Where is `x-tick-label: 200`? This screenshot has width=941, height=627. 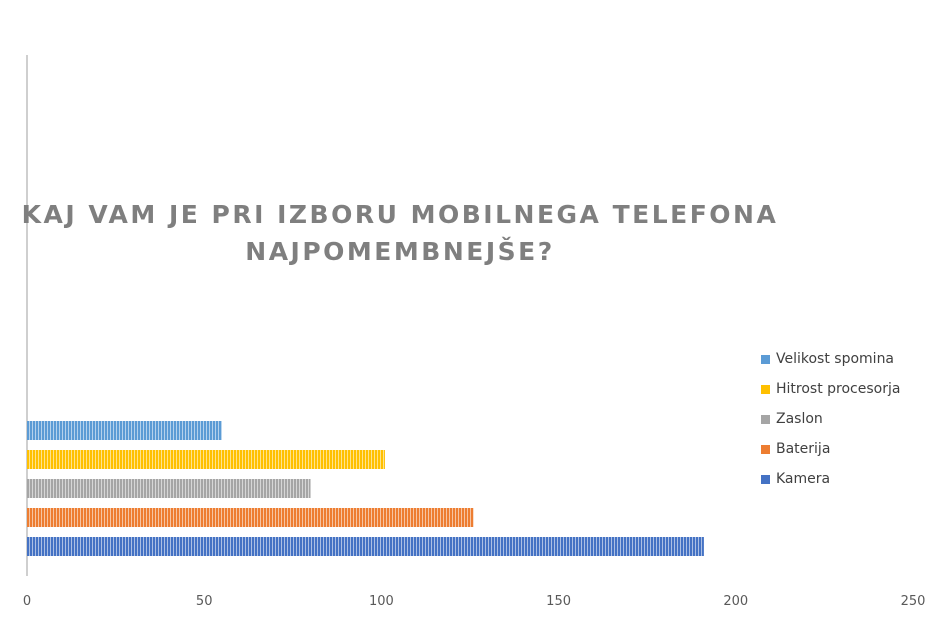
x-tick-label: 200 is located at coordinates (735, 601).